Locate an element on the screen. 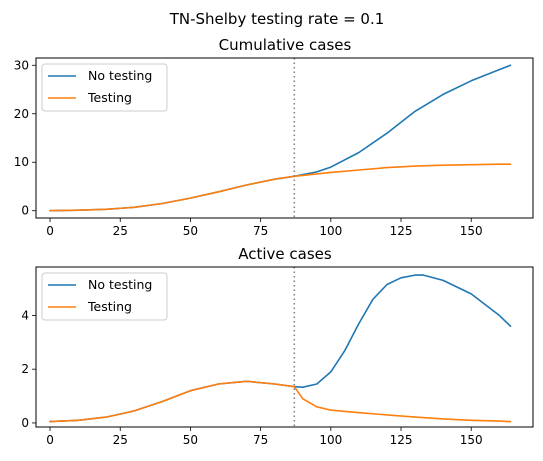 This screenshot has width=543, height=461. active-cases-title: Active cases is located at coordinates (285, 254).